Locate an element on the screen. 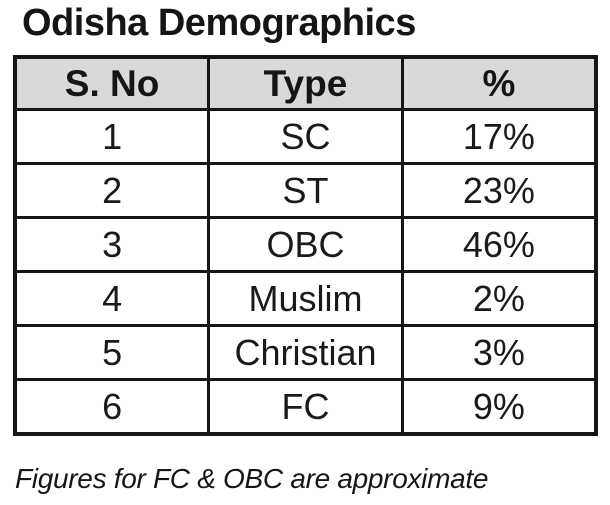 The image size is (610, 505). cell-type: ST is located at coordinates (305, 190).